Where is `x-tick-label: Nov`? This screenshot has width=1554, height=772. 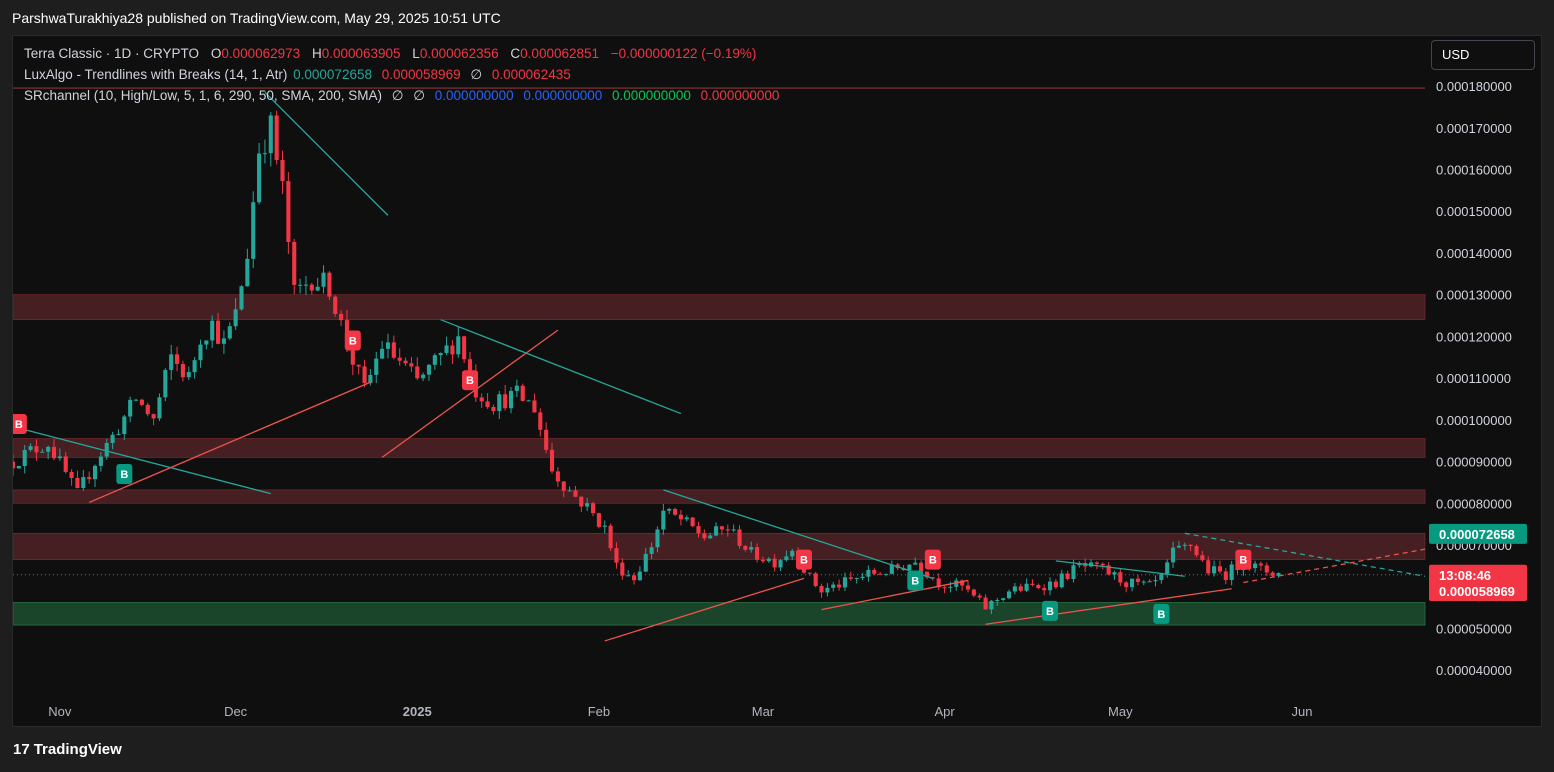
x-tick-label: Nov is located at coordinates (60, 711).